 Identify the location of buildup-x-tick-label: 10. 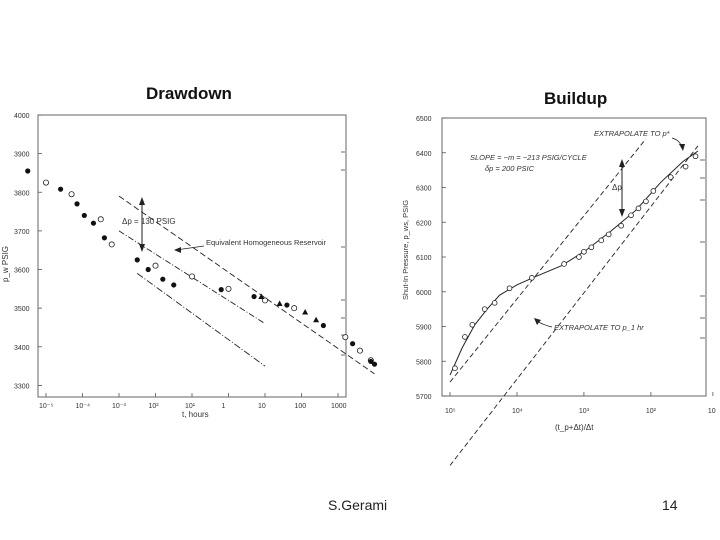
(712, 411).